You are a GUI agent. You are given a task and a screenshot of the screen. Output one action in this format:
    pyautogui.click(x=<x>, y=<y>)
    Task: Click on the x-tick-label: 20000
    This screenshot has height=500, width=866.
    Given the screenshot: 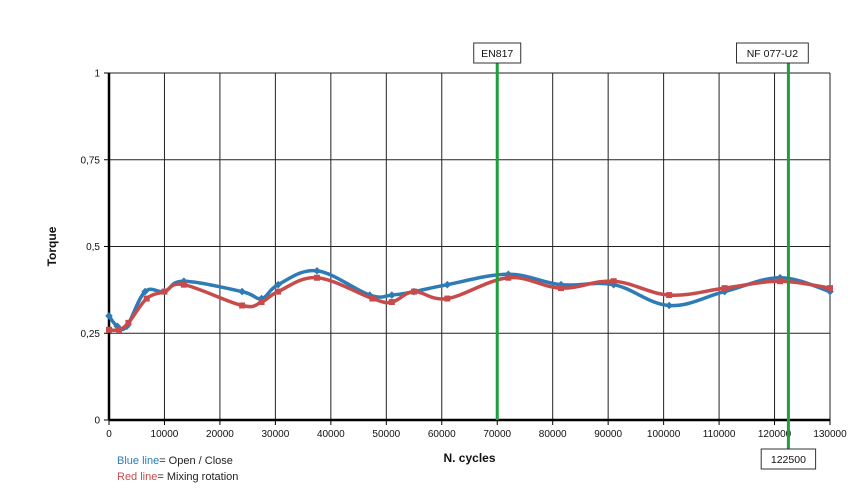 What is the action you would take?
    pyautogui.click(x=220, y=434)
    